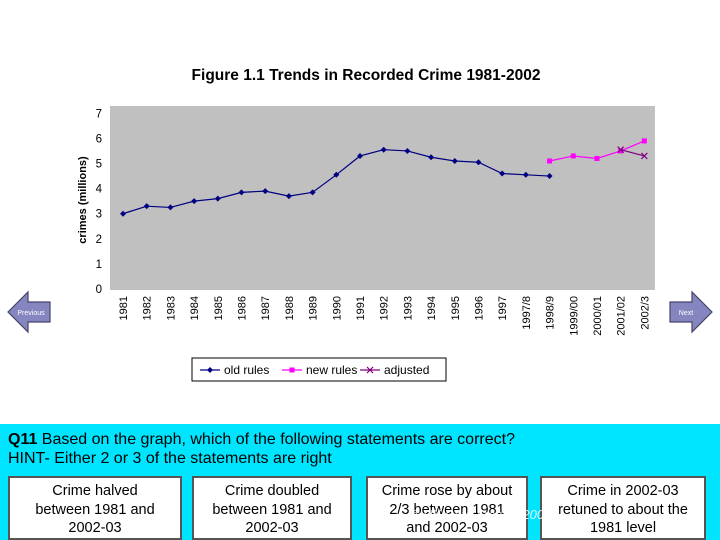 The width and height of the screenshot is (720, 540). Describe the element at coordinates (99, 202) in the screenshot. I see `y-axis: 0 1 2 3 4 5 6 7` at that location.